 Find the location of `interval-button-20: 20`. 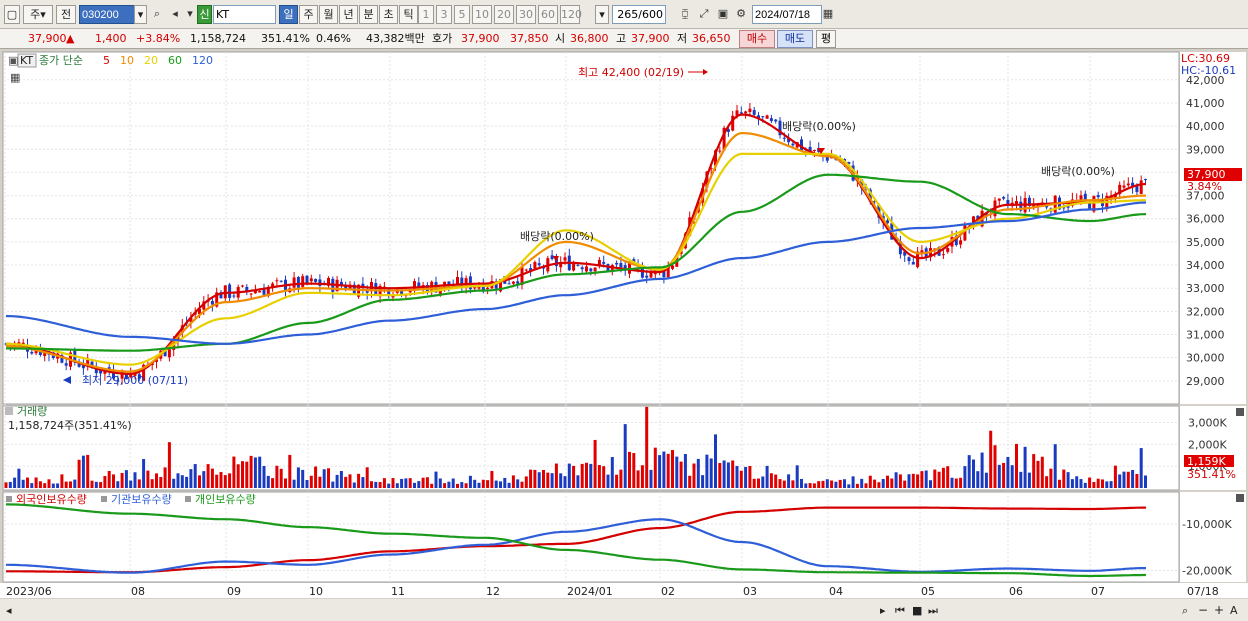

interval-button-20: 20 is located at coordinates (504, 14).